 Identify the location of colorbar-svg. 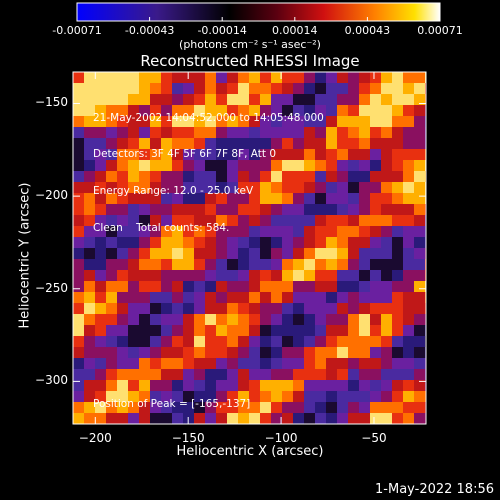
(258, 12).